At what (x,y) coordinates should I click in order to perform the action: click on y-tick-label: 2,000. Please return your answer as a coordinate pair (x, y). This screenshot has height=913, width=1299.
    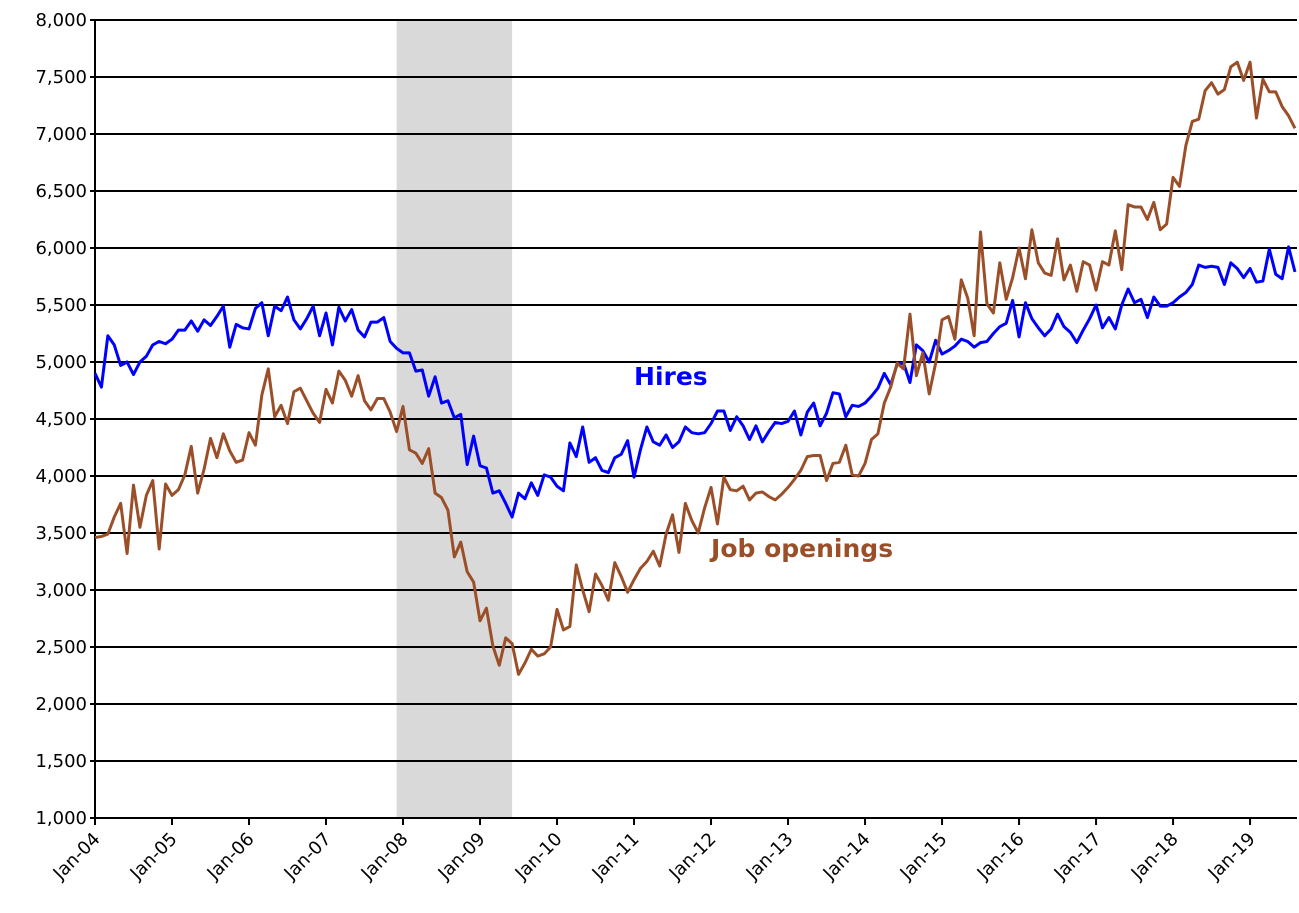
    Looking at the image, I should click on (61, 704).